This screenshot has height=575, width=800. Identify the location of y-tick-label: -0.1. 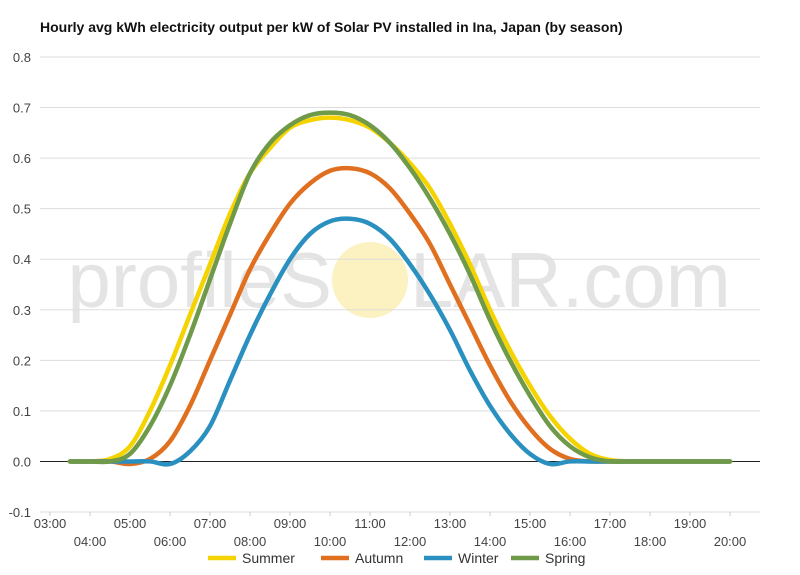
(20, 512).